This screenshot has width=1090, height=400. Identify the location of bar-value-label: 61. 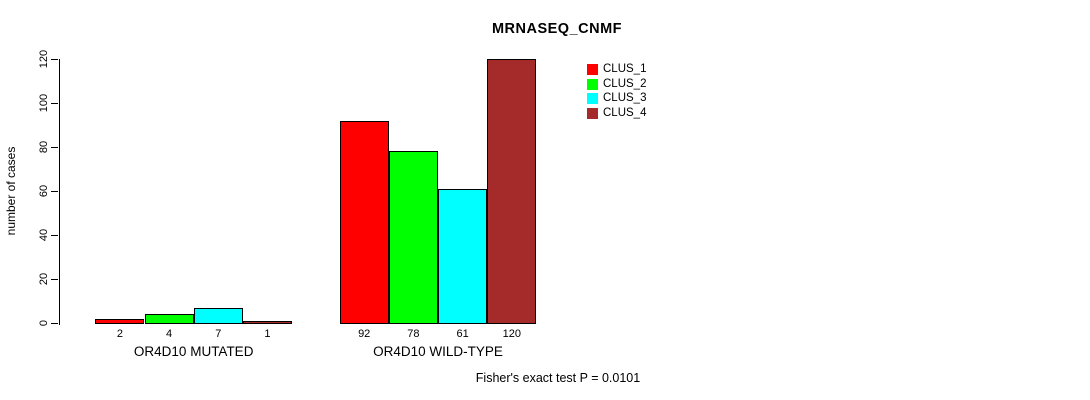
(462, 334).